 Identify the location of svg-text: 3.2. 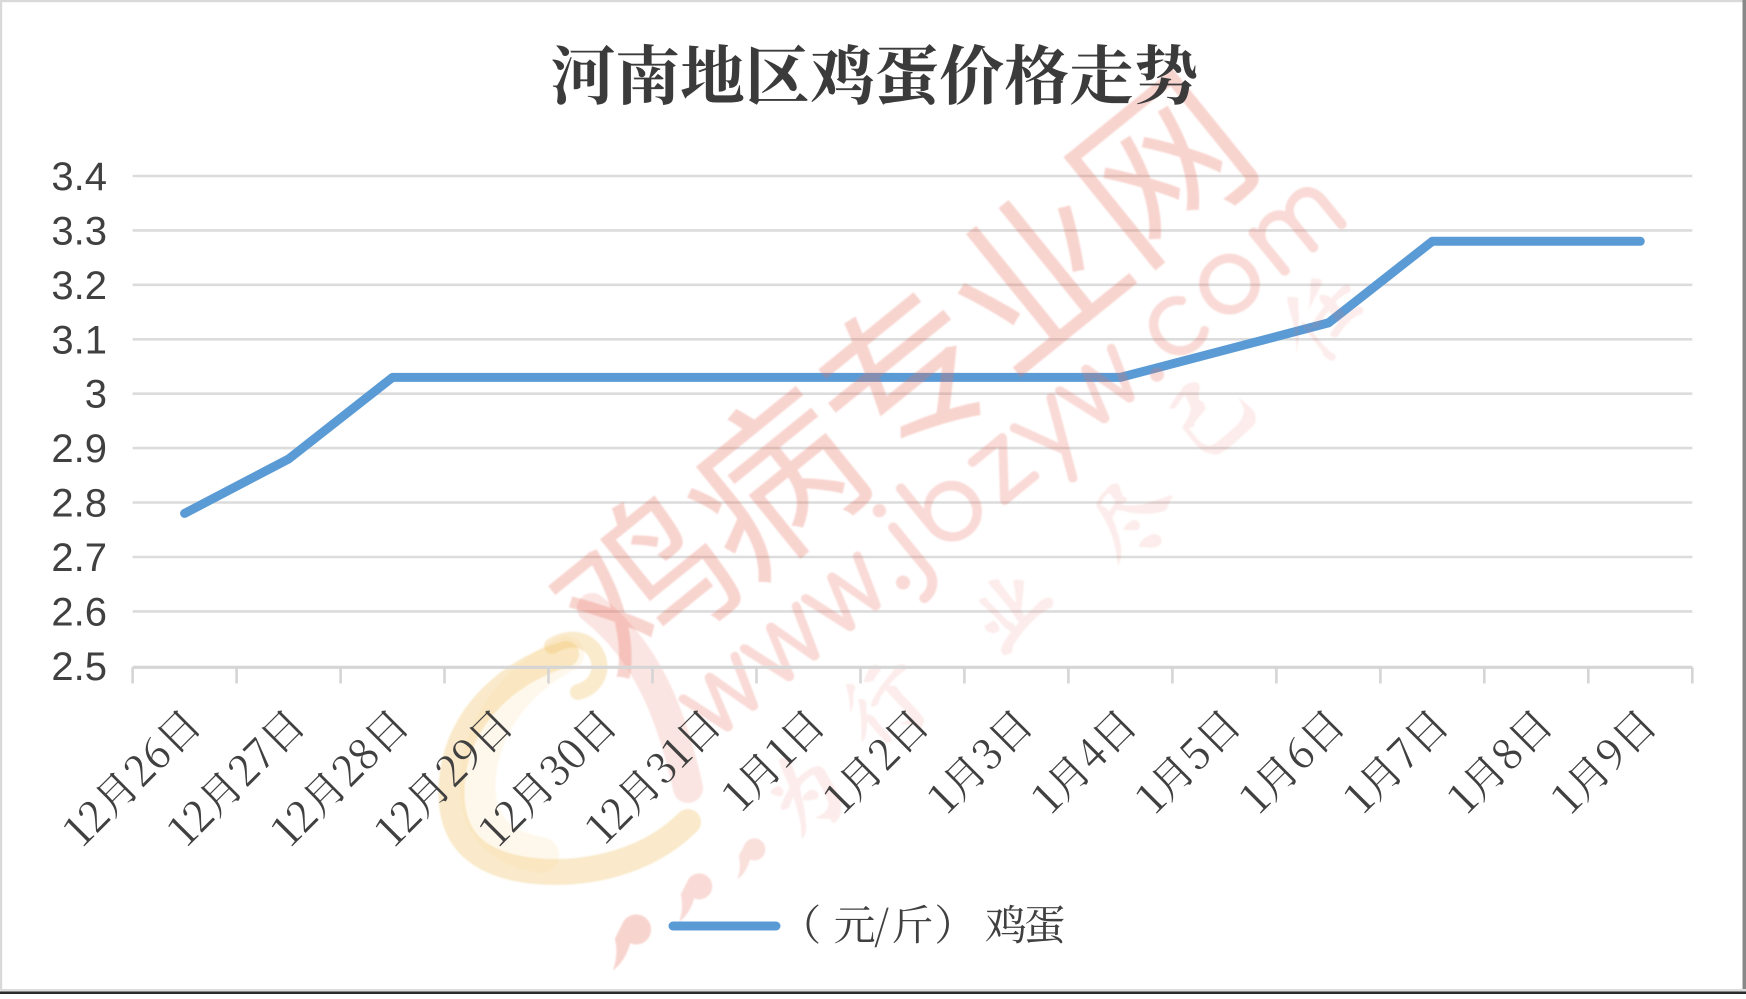
(79, 286).